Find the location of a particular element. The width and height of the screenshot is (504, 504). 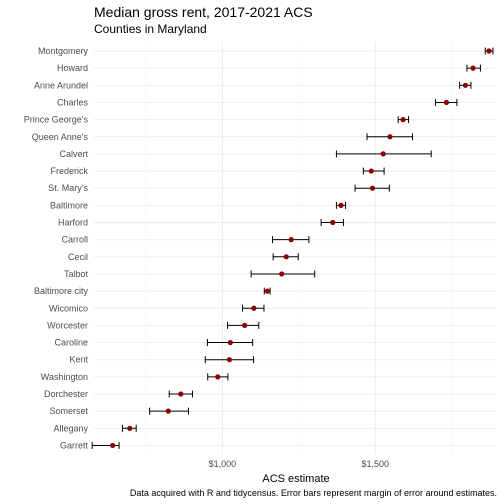

y-tick-label: Harford is located at coordinates (73, 223).